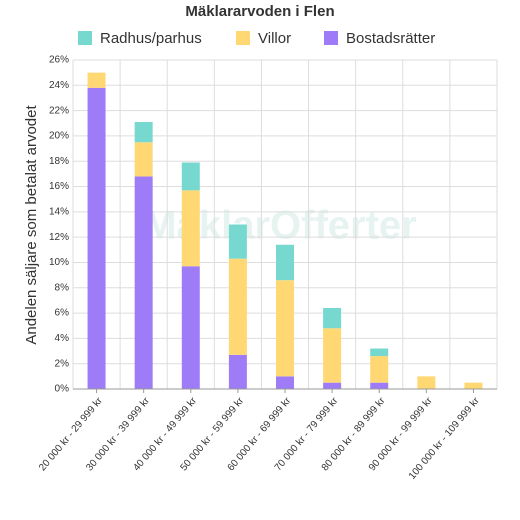 This screenshot has height=520, width=520. I want to click on y-tick-label: 22%, so click(59, 110).